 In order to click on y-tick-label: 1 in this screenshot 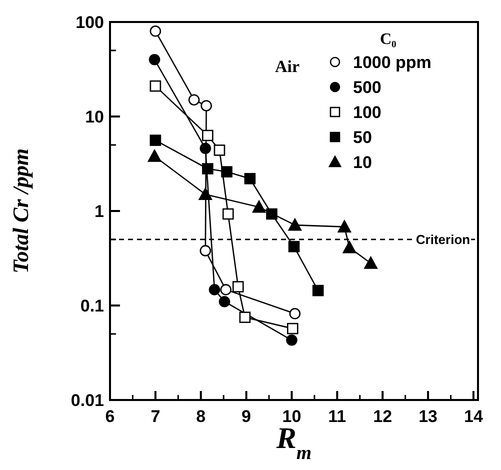, I will do `click(99, 211)`.